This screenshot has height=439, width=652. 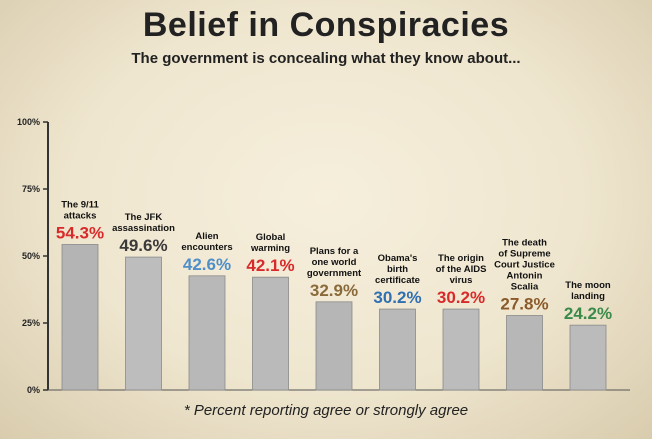 I want to click on value-label: 24.2%, so click(x=588, y=313).